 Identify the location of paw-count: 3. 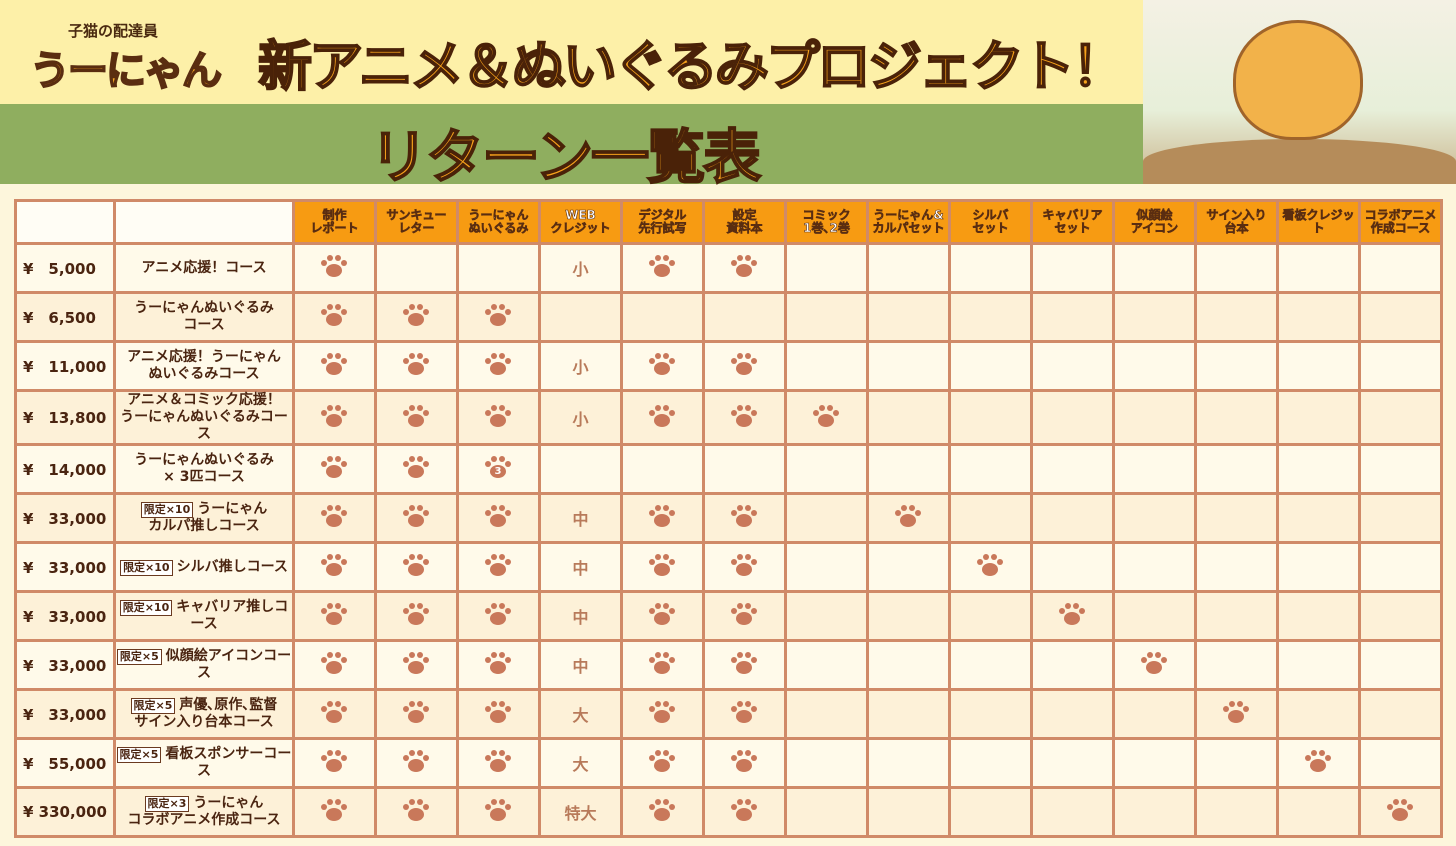
(498, 471).